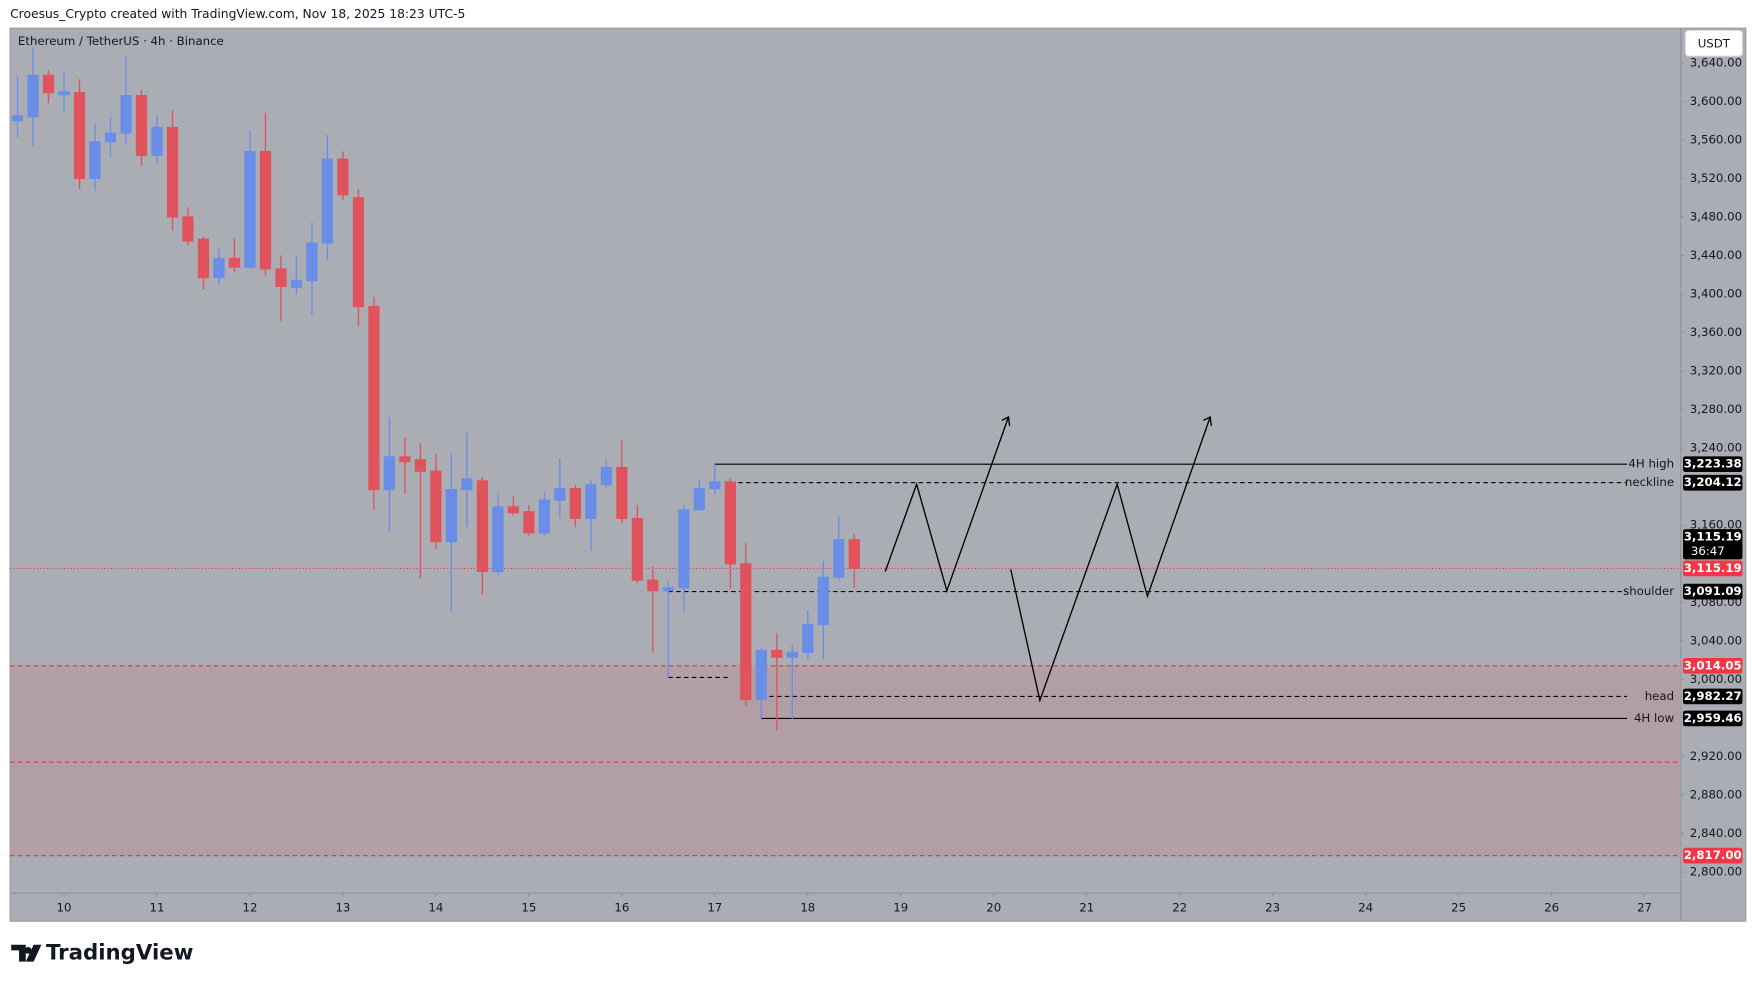 This screenshot has width=1757, height=983. I want to click on x-tick-label: 21, so click(1086, 907).